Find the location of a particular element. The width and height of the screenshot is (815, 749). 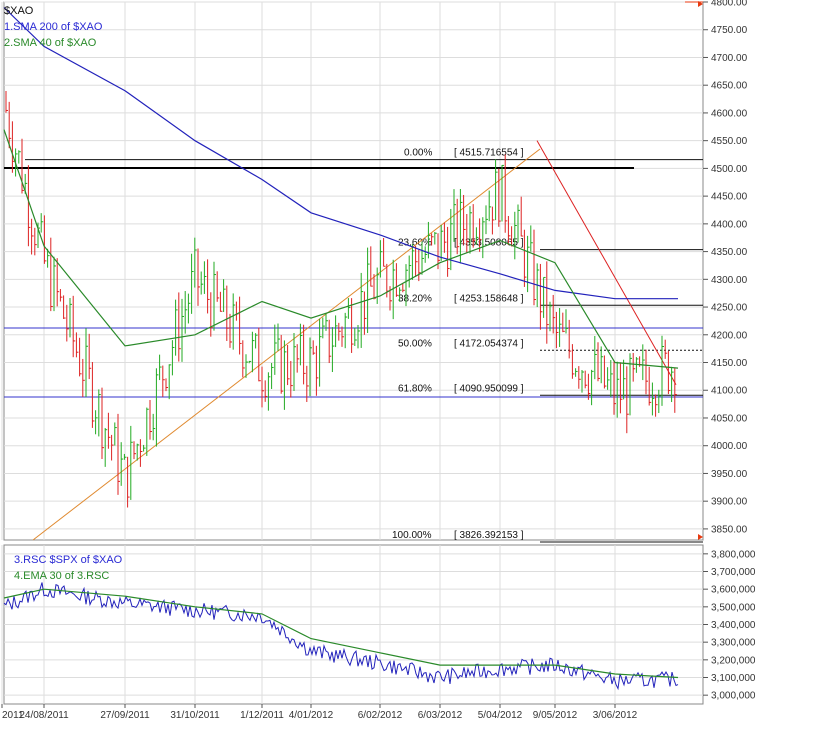

rsc-tick-label: 3,100,000 is located at coordinates (733, 678).